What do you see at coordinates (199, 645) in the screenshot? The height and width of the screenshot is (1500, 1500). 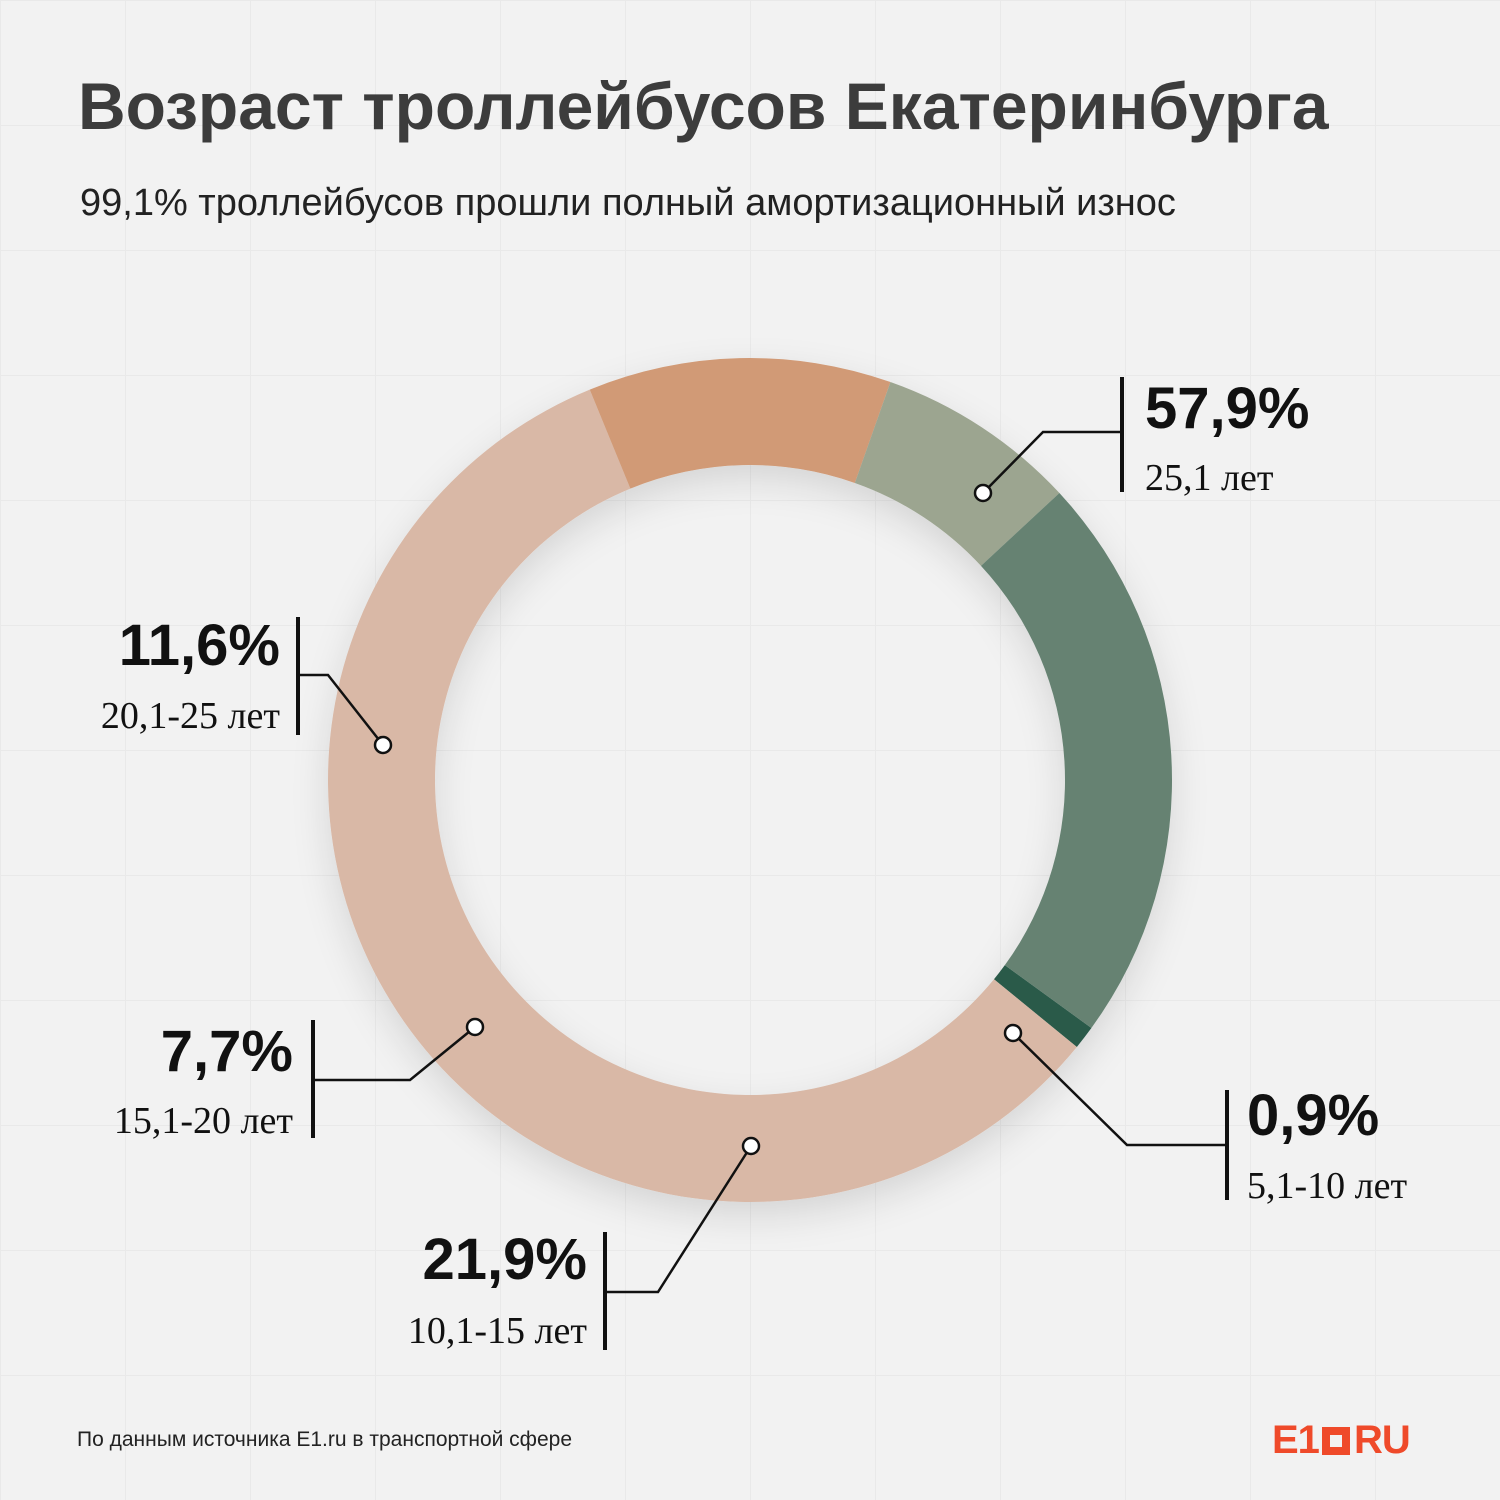 I see `percent-label-2: 11,6%` at bounding box center [199, 645].